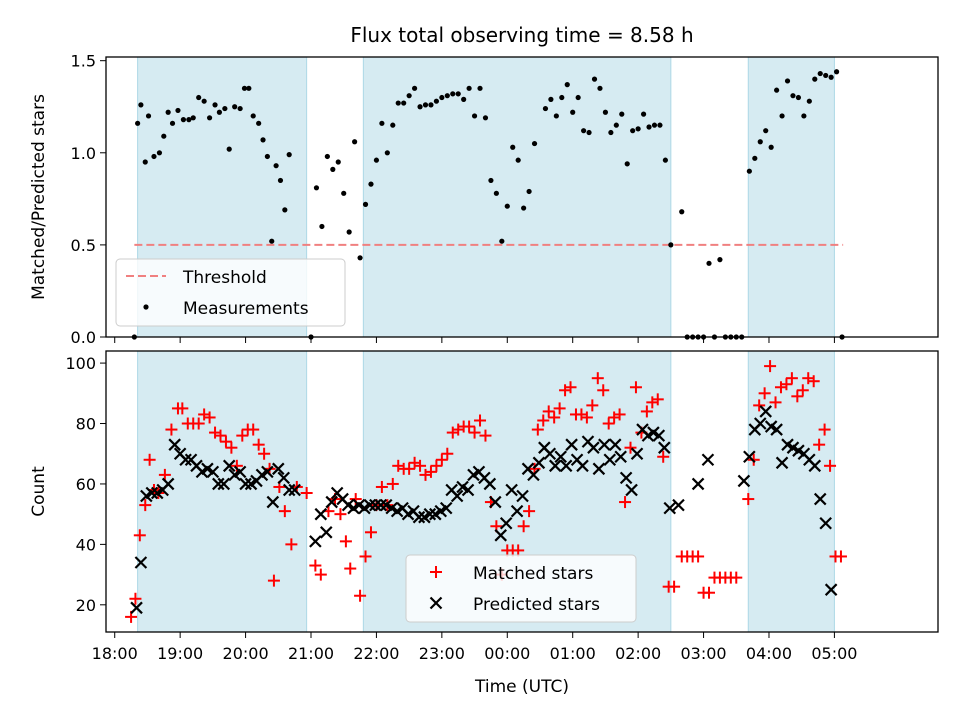 This screenshot has height=720, width=960. What do you see at coordinates (769, 653) in the screenshot?
I see `x-tick-label: 04:00` at bounding box center [769, 653].